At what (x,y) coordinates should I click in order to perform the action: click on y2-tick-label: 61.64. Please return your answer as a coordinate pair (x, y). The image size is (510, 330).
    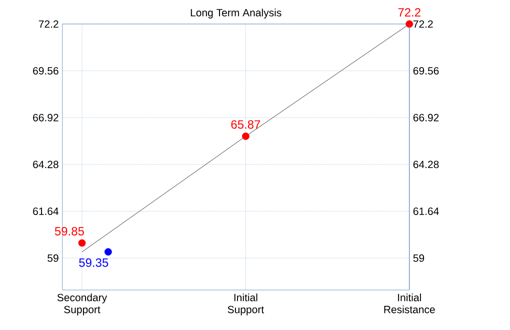
    Looking at the image, I should click on (426, 211).